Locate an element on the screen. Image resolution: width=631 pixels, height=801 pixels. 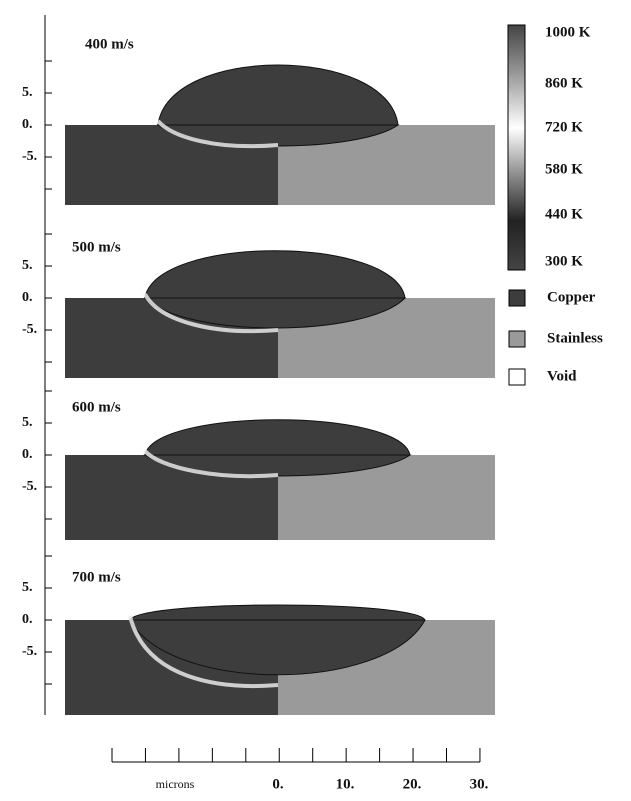
legend-label: Stainless is located at coordinates (575, 338).